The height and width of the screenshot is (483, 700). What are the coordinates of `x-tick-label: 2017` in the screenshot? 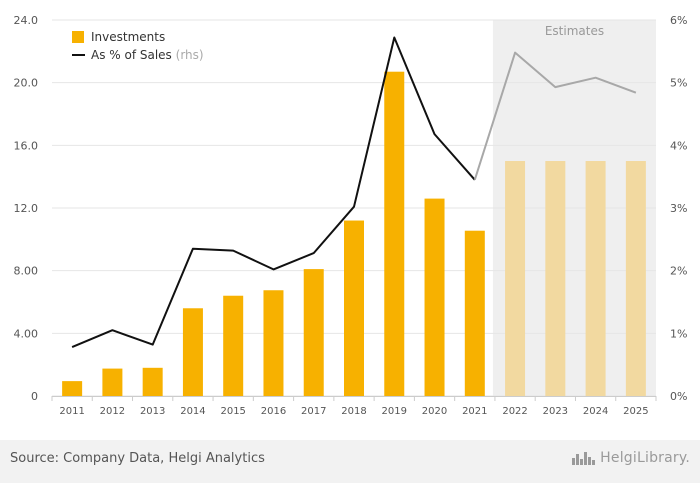 It's located at (313, 411).